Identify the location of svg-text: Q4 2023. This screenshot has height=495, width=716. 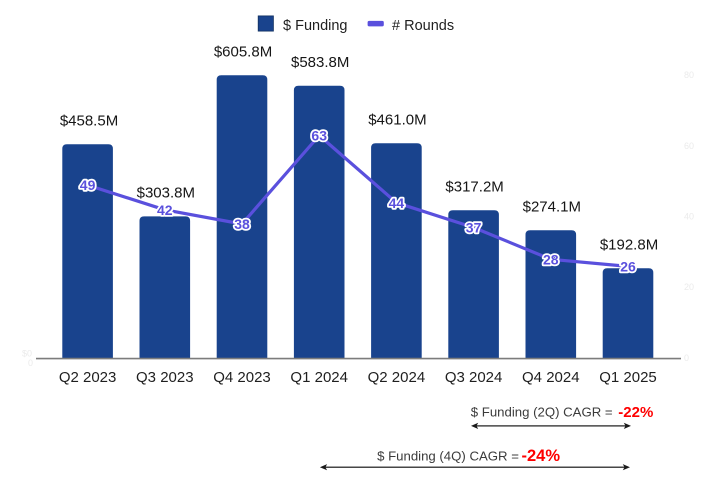
(242, 377).